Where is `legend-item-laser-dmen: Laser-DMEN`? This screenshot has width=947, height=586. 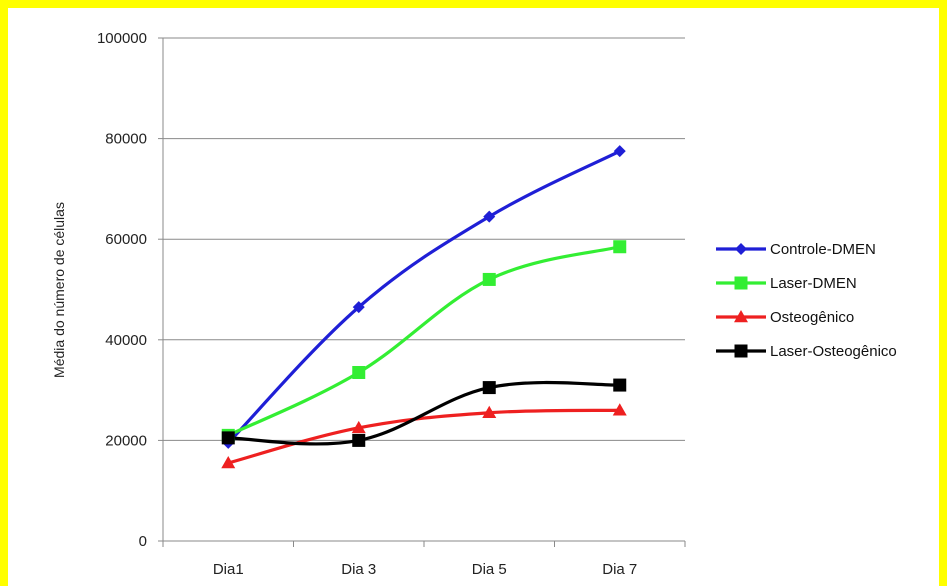 legend-item-laser-dmen: Laser-DMEN is located at coordinates (786, 283).